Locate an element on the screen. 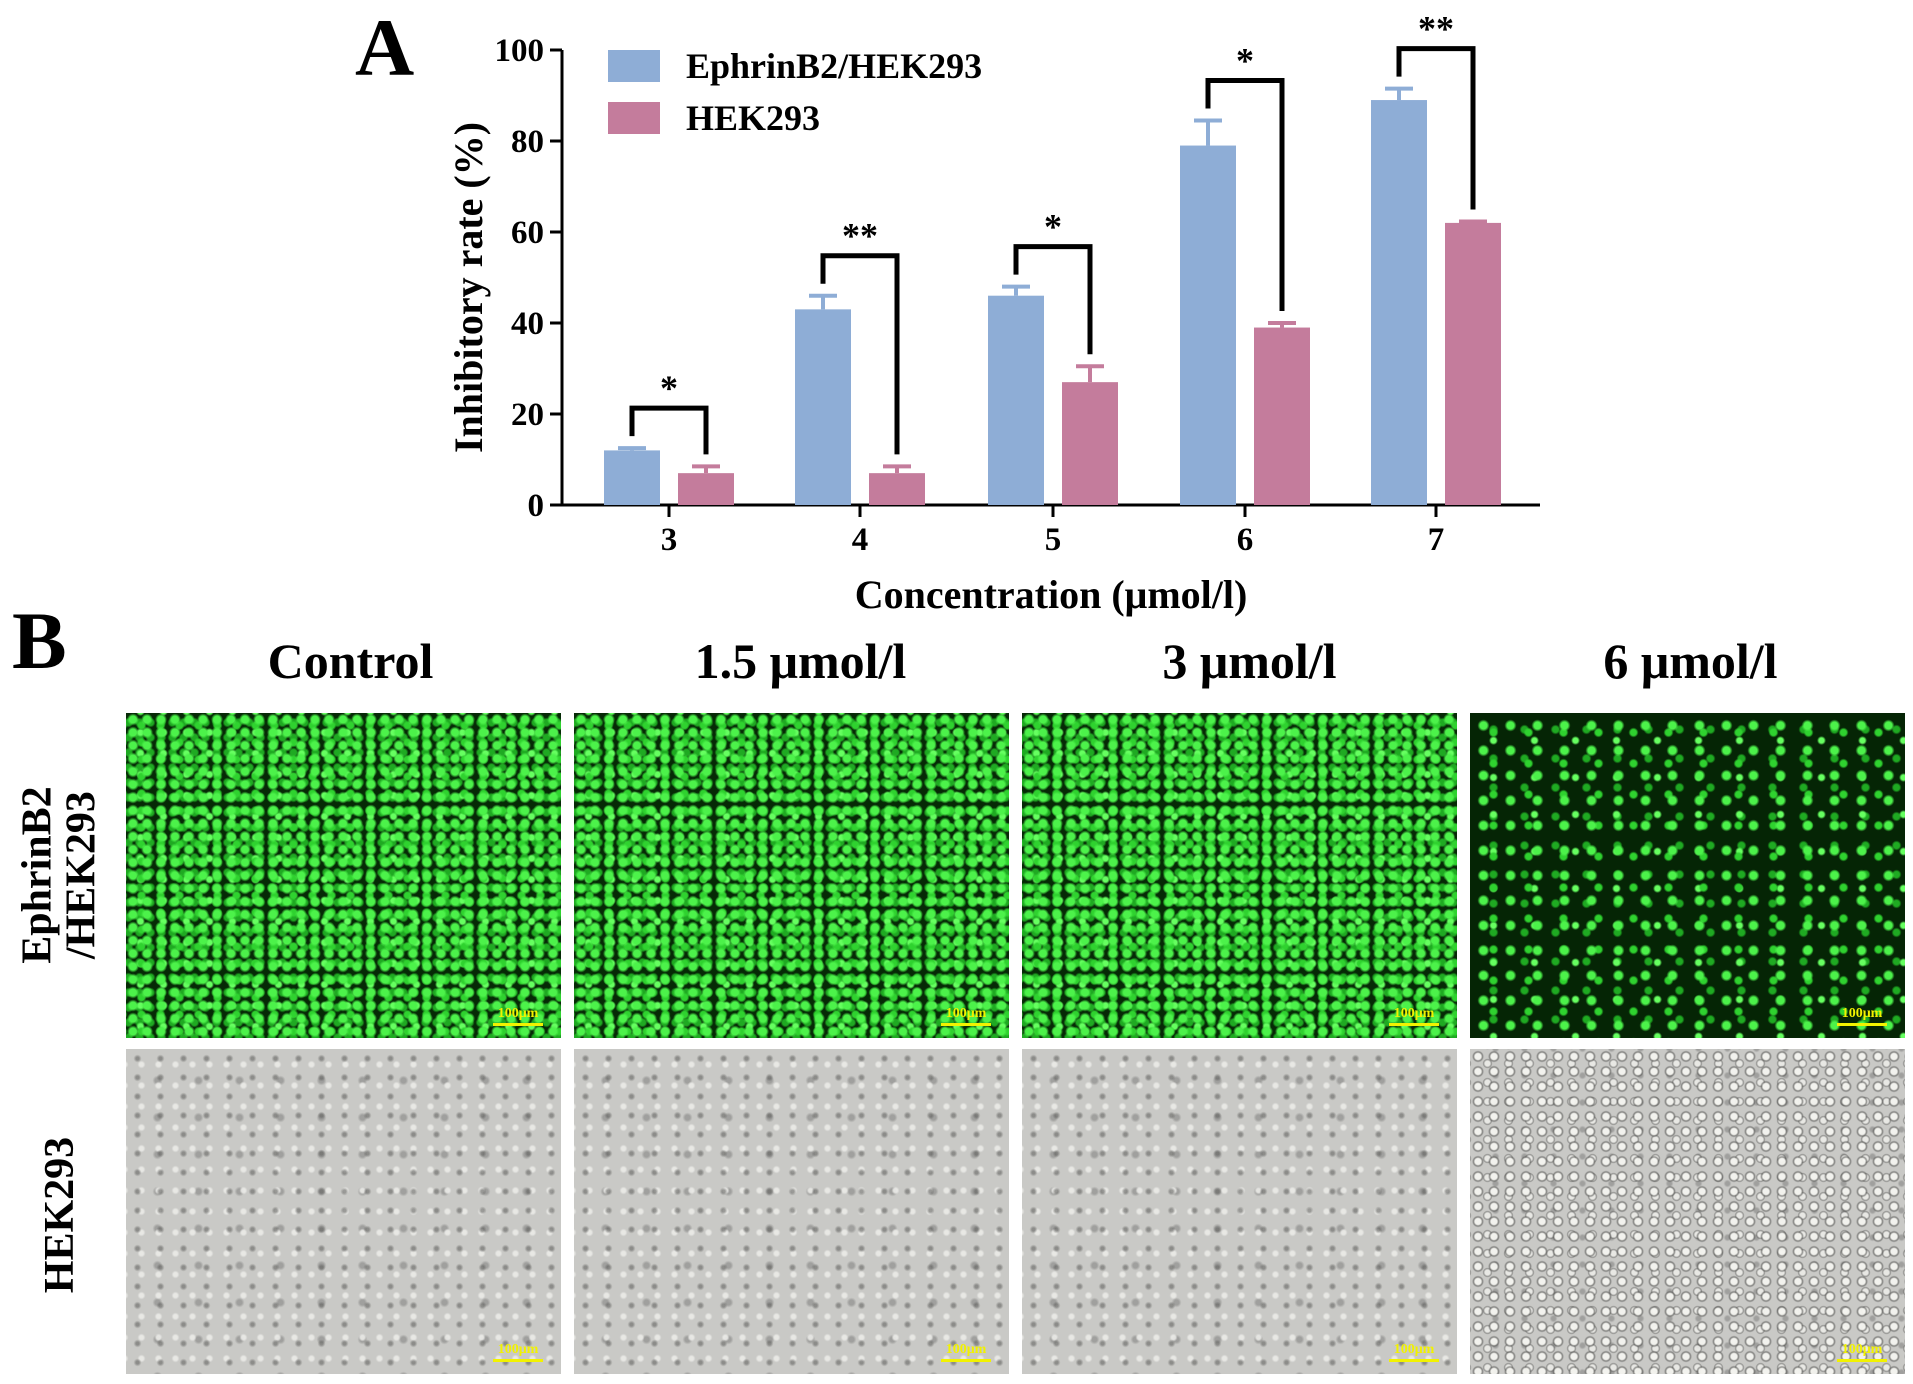  y-tick-label: 80 is located at coordinates (527, 142).